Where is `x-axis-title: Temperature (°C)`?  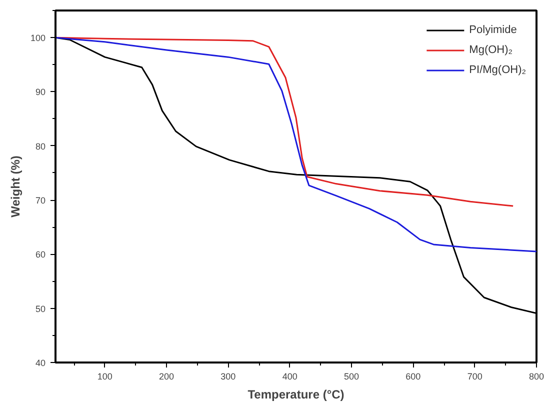 x-axis-title: Temperature (°C) is located at coordinates (296, 395).